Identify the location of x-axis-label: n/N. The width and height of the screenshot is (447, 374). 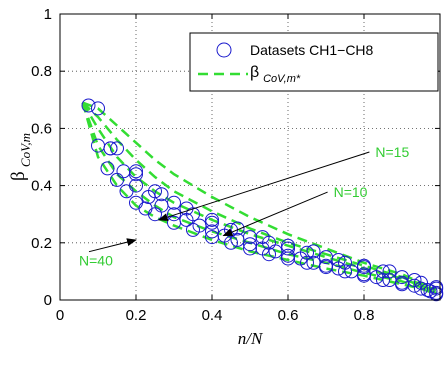
(251, 338).